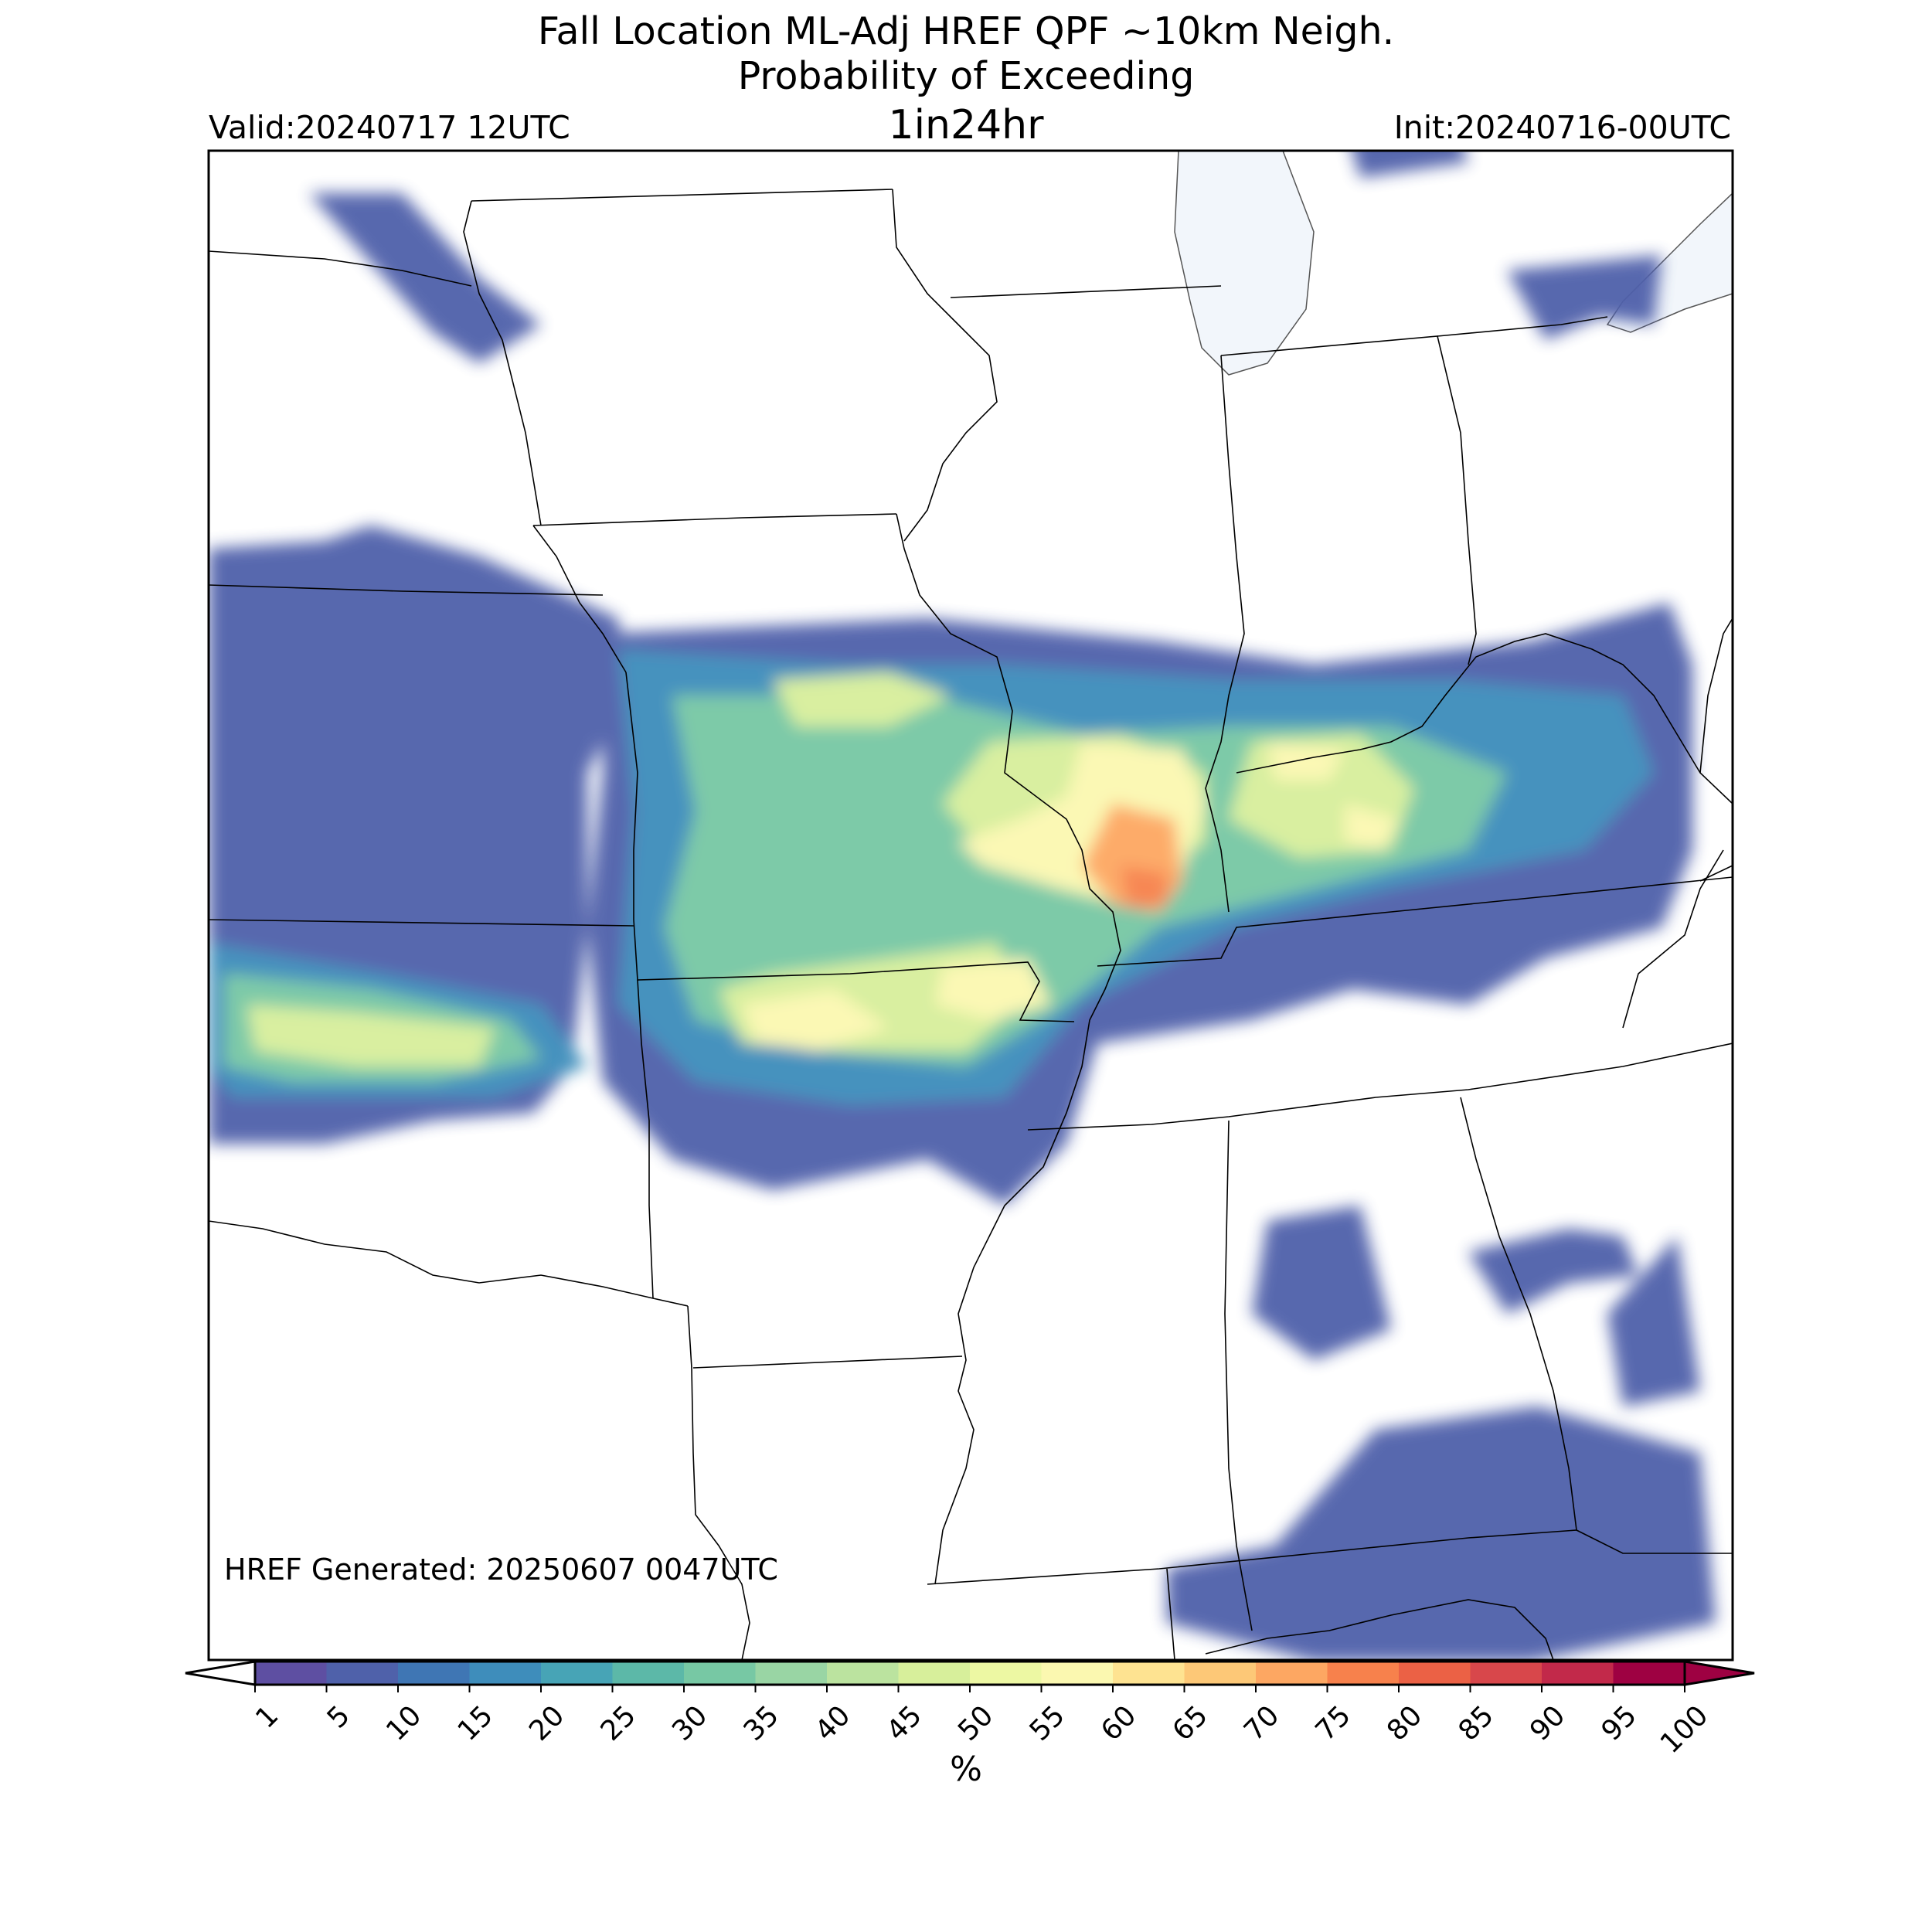 This screenshot has width=1932, height=1932. I want to click on colorbar-tick-label: 25, so click(618, 1723).